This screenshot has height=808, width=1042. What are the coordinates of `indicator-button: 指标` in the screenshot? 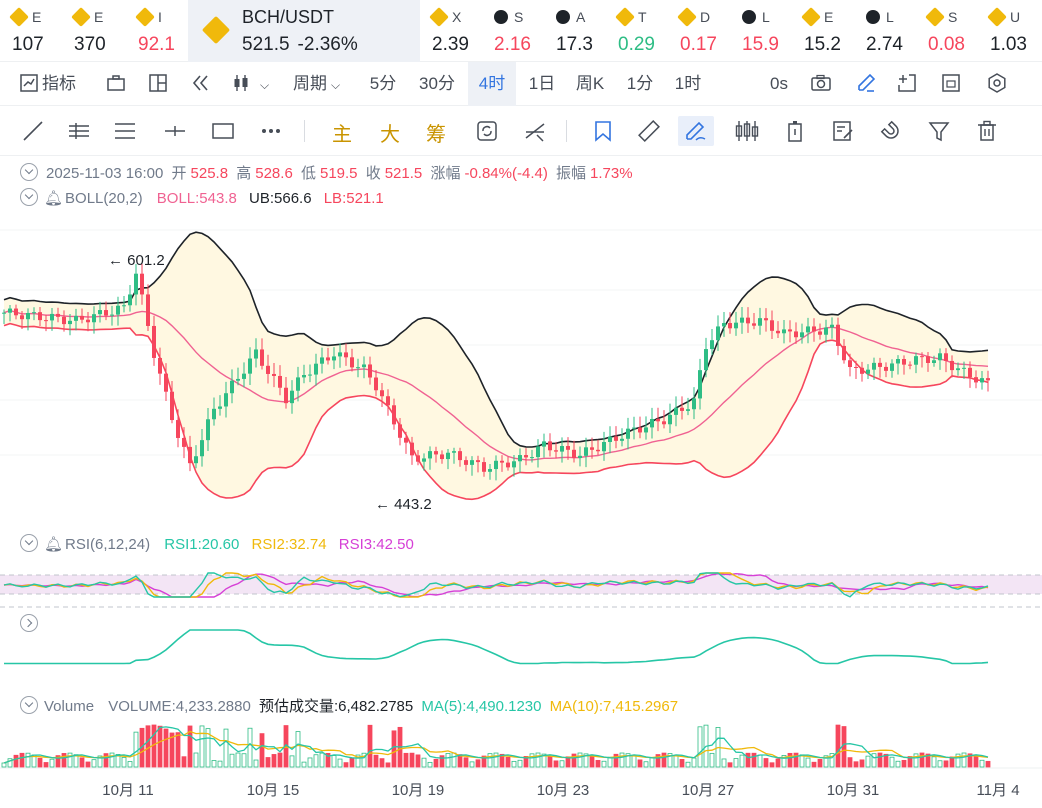 It's located at (48, 84).